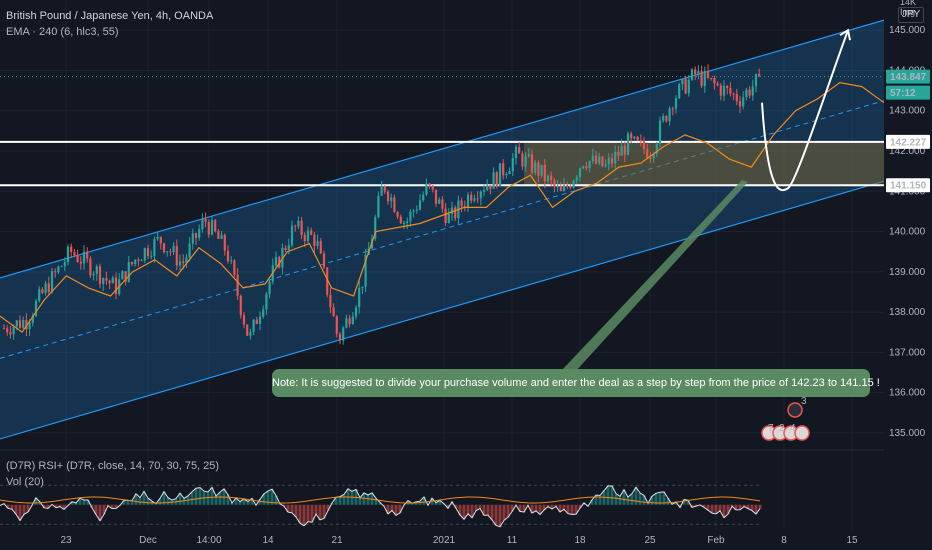 This screenshot has height=550, width=932. I want to click on price-tick-label-0: 135.000, so click(907, 433).